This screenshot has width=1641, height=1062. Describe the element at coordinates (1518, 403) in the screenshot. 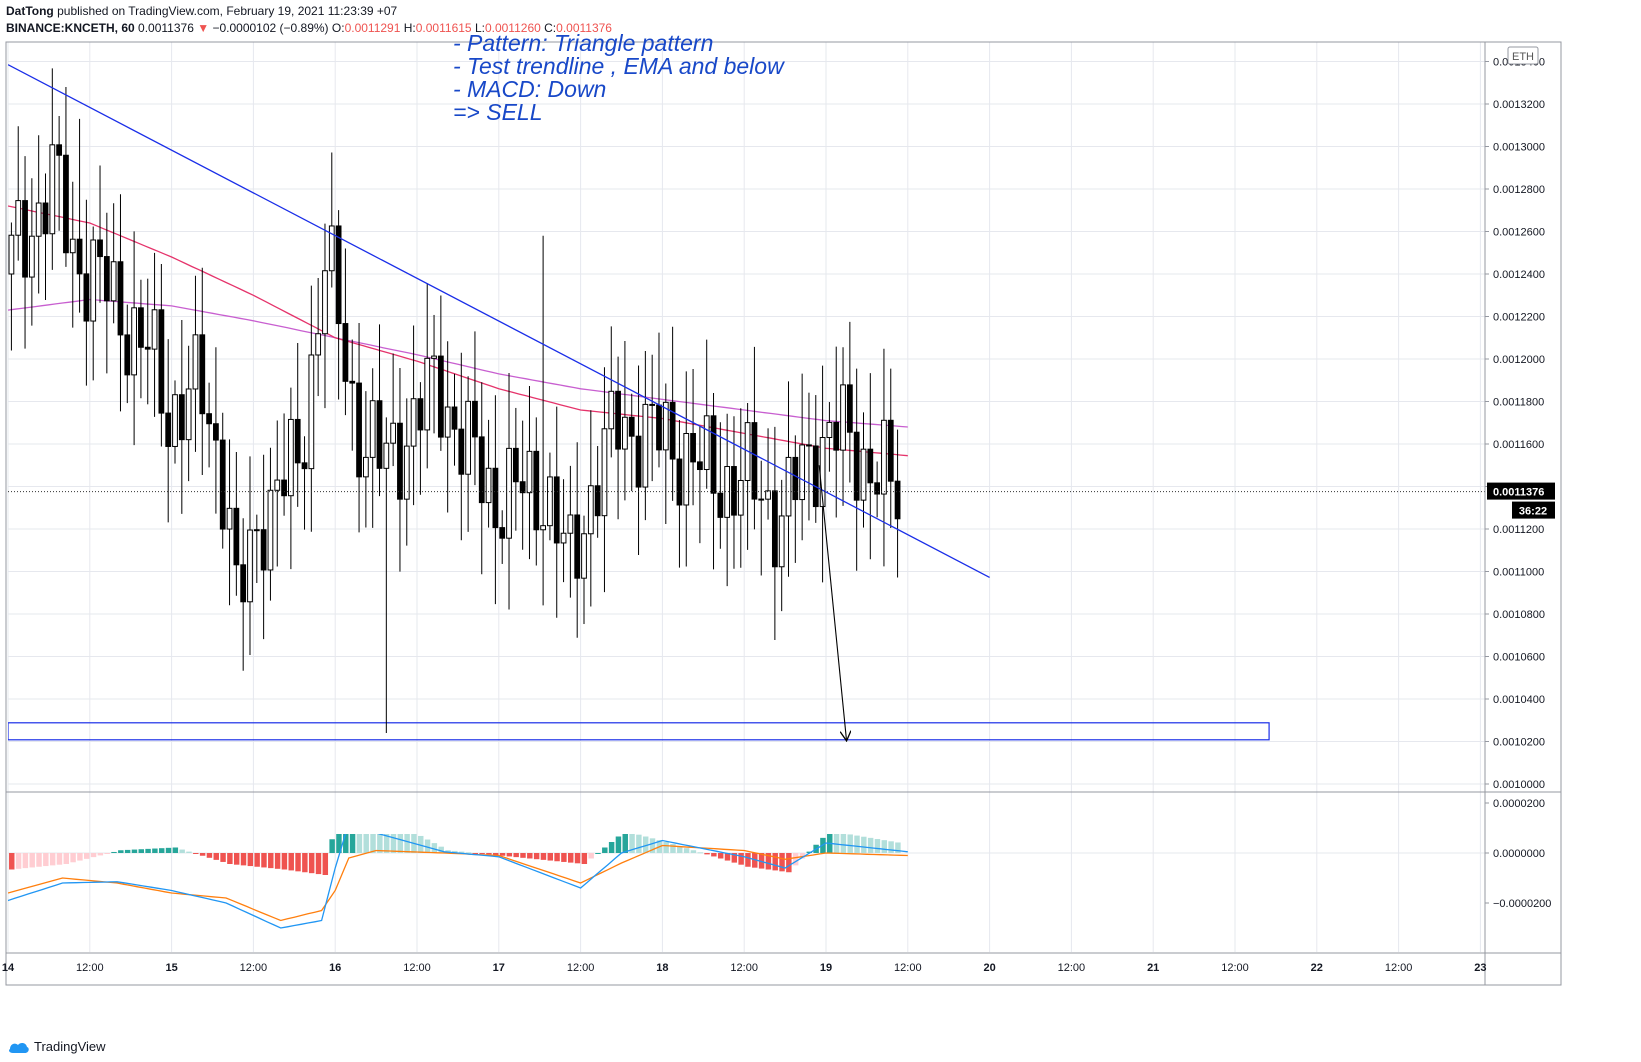

I see `price-tick-label: 0.0011800` at that location.